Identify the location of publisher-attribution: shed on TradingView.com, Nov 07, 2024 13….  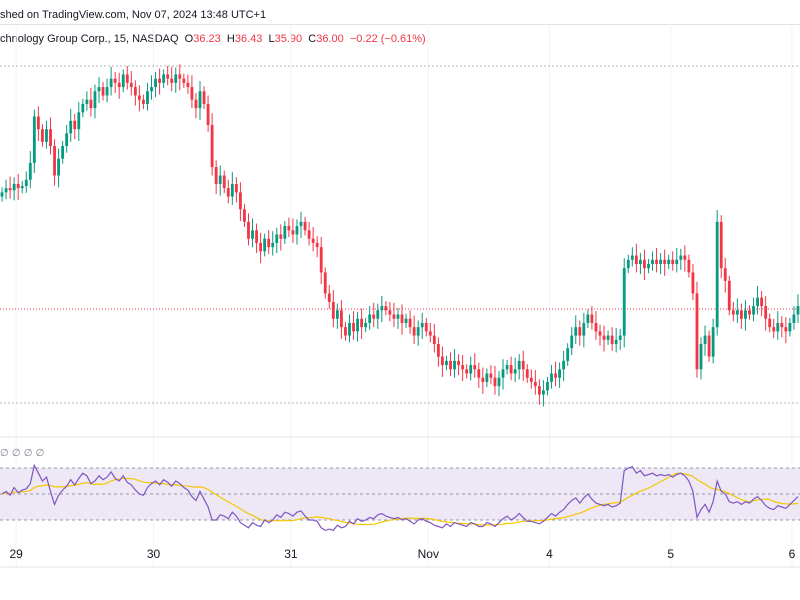
(133, 15).